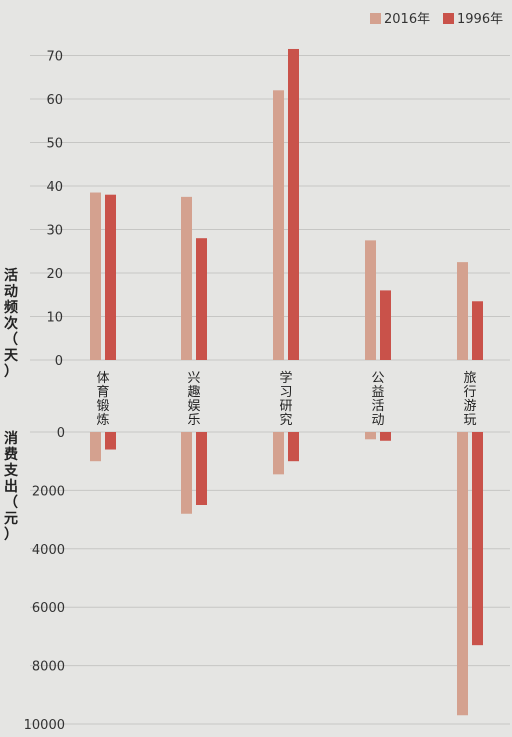 The image size is (512, 737). What do you see at coordinates (54, 231) in the screenshot?
I see `y-tick-label: 30` at bounding box center [54, 231].